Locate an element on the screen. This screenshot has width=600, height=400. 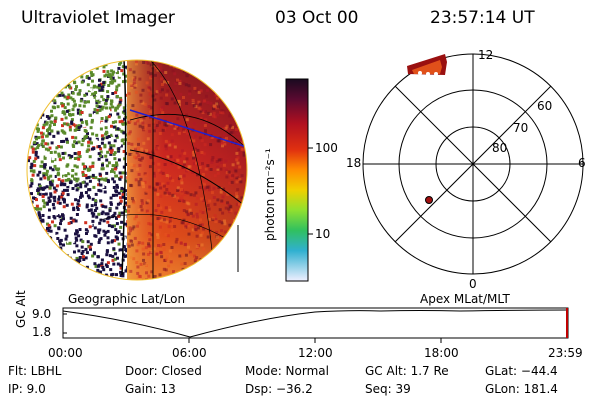
info-door: Door: Closed is located at coordinates (163, 371).